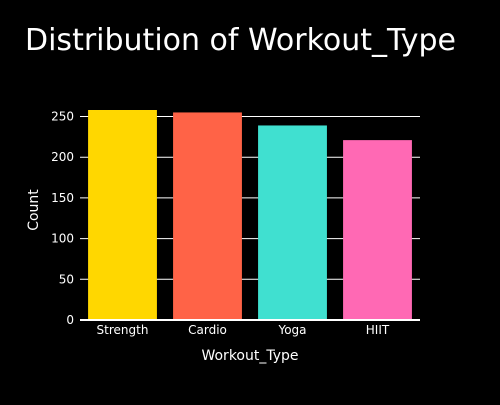  I want to click on bar-cardio, so click(207, 216).